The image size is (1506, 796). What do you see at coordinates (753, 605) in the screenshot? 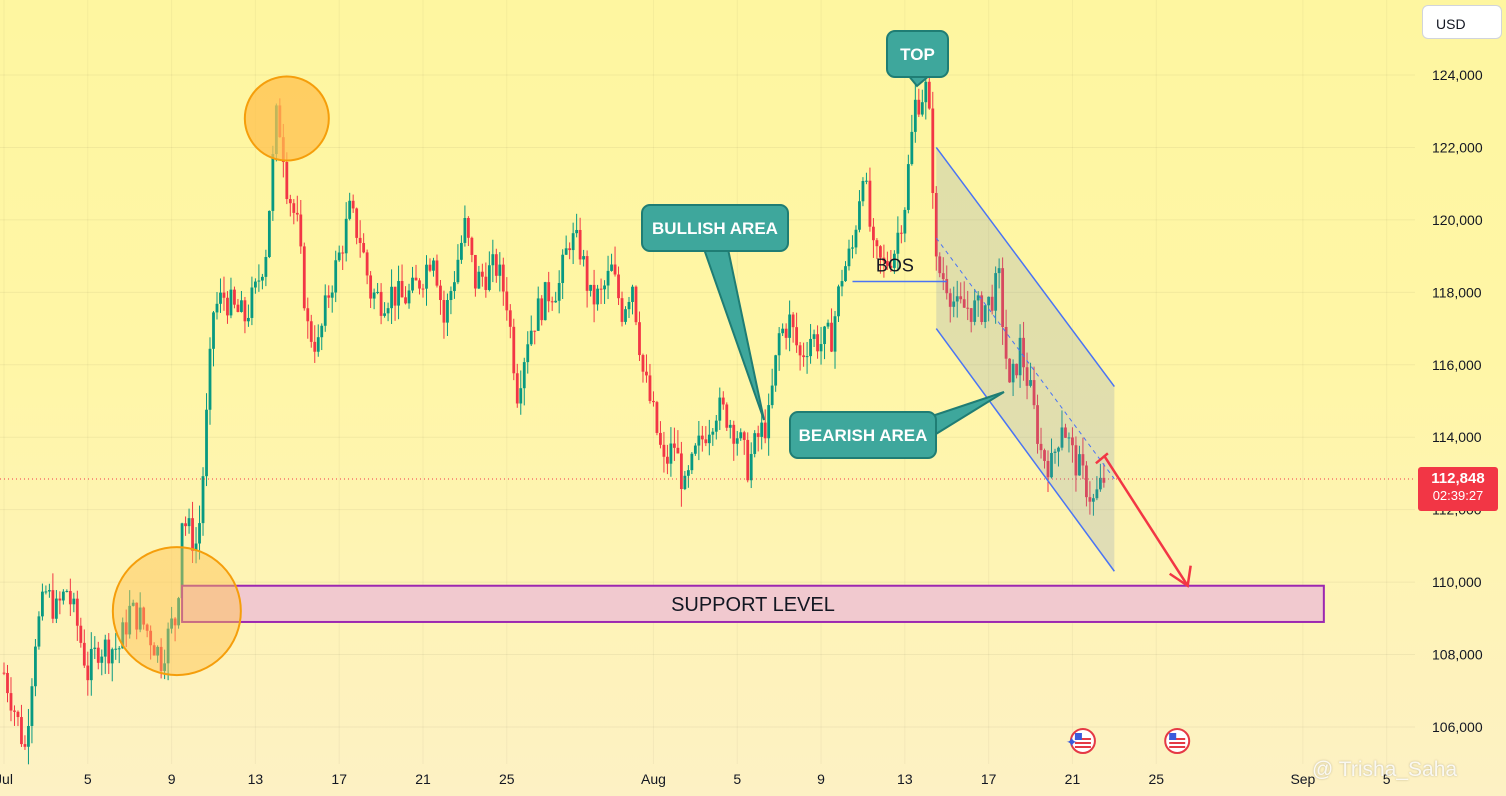
I see `support-label: SUPPORT LEVEL` at bounding box center [753, 605].